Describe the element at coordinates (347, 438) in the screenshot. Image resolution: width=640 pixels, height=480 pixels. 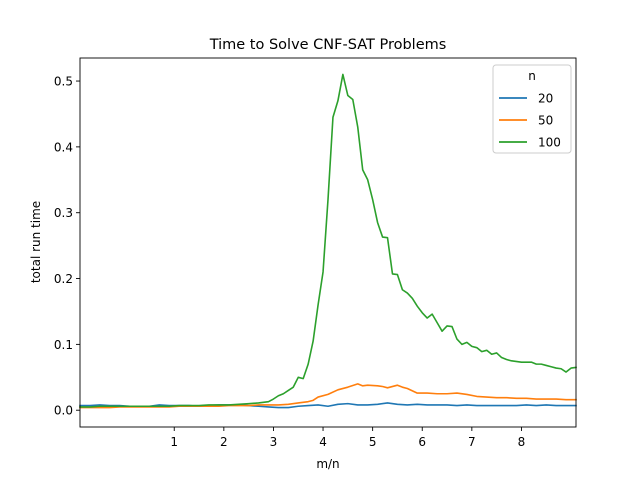
I see `x-axis: 1 2 3 4 5 6 7 8` at that location.